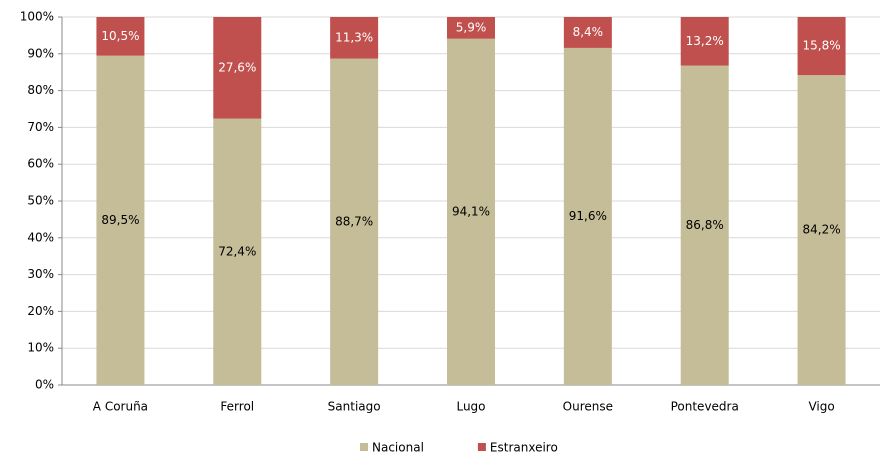  Describe the element at coordinates (44, 385) in the screenshot. I see `y-tick-label: 0%` at that location.